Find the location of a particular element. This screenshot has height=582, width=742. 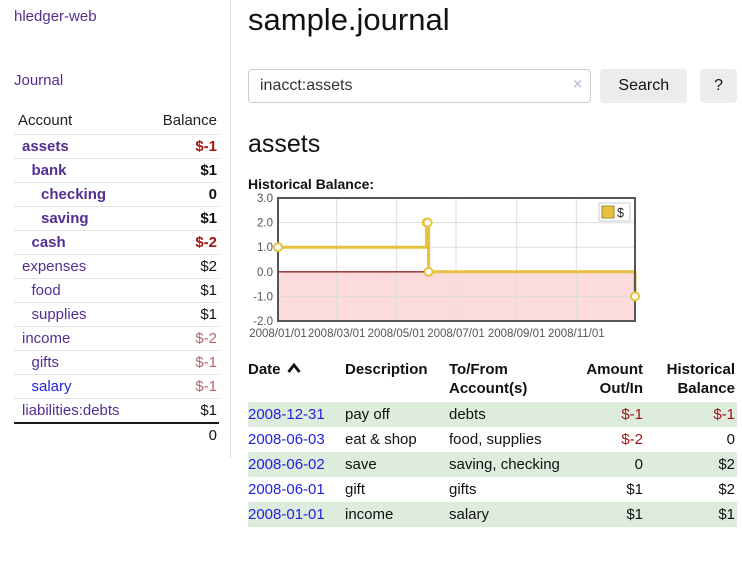

account-link: income is located at coordinates (46, 338).